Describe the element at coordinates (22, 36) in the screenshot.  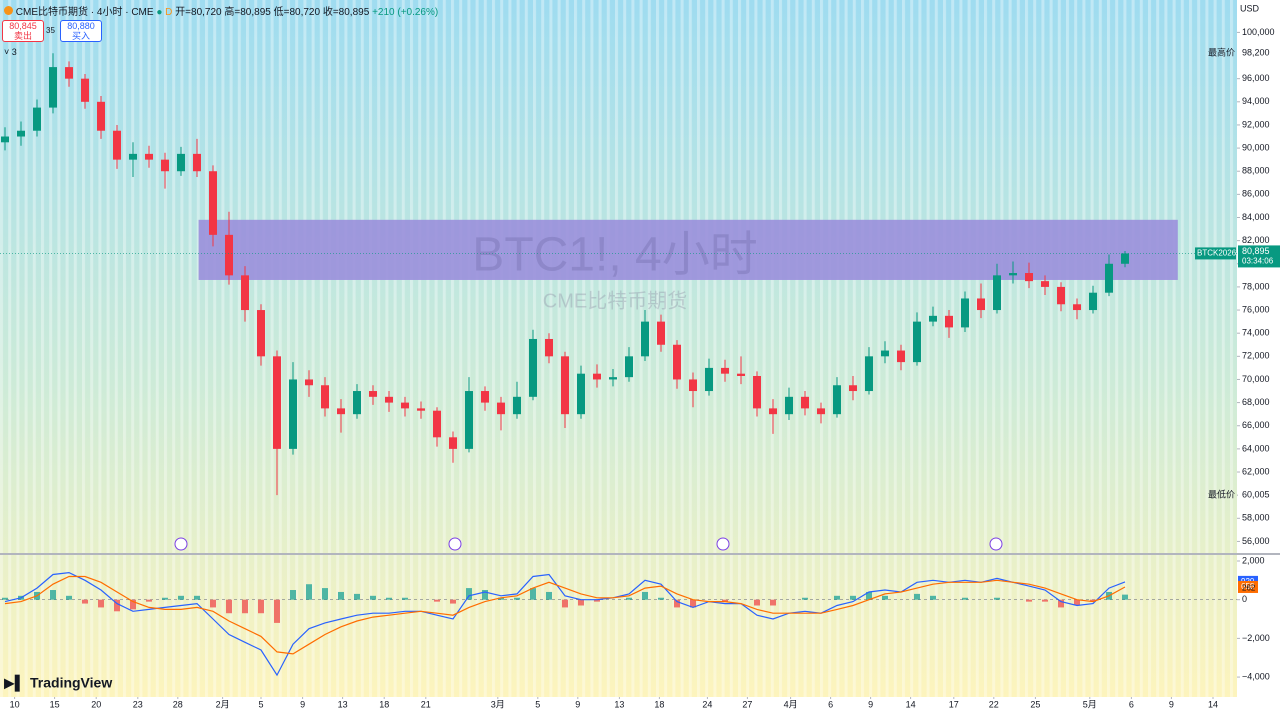
I see `sell-label: 卖出` at that location.